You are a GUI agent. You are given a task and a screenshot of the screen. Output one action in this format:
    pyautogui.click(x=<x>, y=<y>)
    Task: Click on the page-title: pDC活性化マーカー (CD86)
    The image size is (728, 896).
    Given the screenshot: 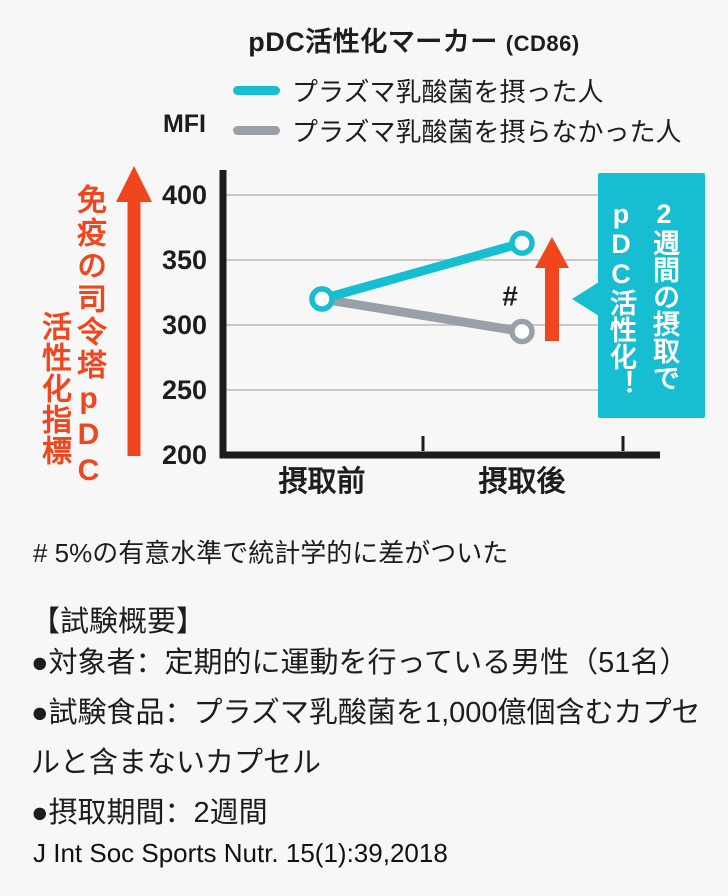 What is the action you would take?
    pyautogui.click(x=414, y=39)
    